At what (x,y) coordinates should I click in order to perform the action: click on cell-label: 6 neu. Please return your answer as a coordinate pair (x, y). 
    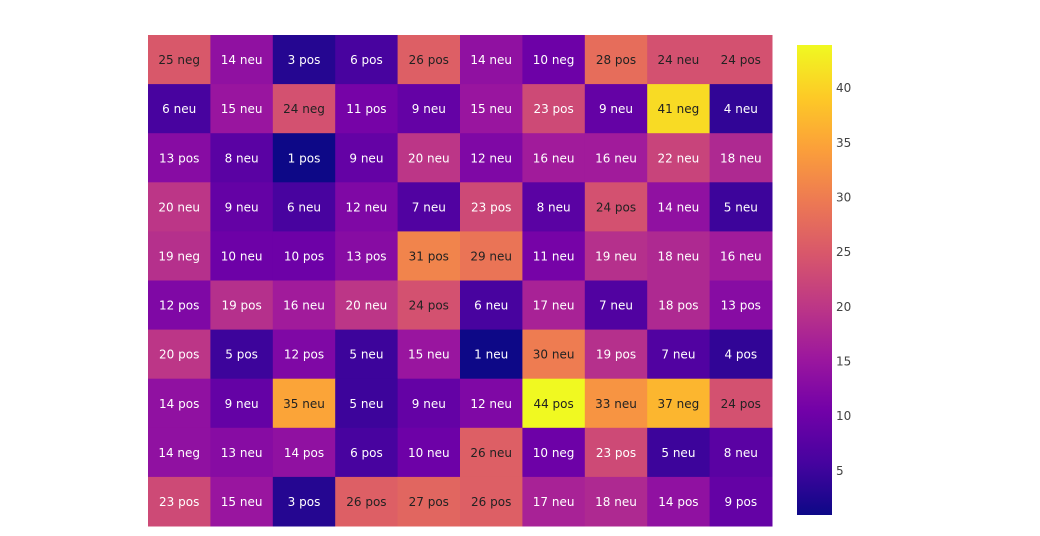
    Looking at the image, I should click on (304, 207).